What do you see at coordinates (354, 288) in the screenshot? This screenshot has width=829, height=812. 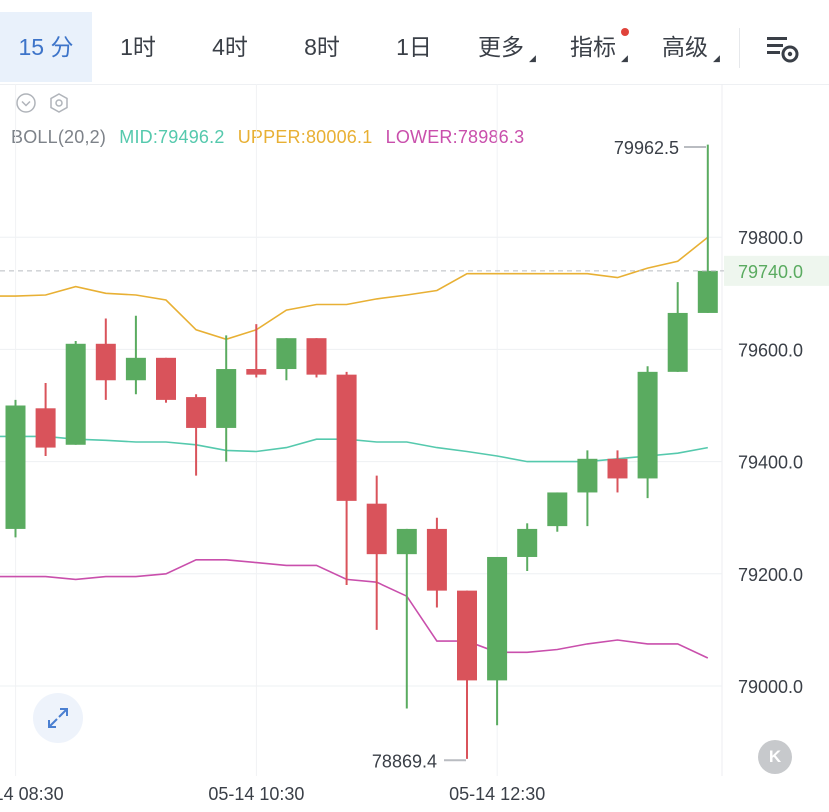 I see `boll-upper-line` at bounding box center [354, 288].